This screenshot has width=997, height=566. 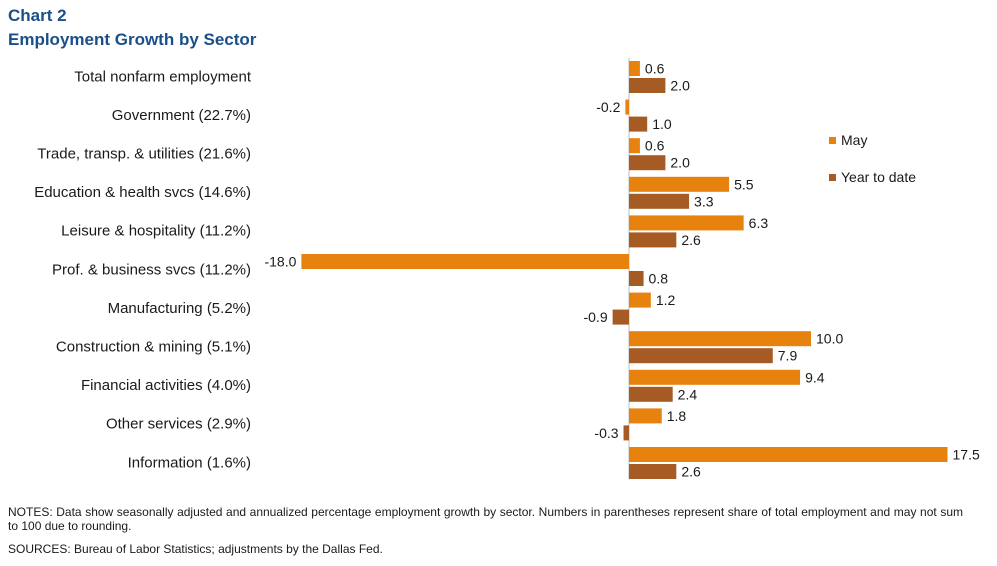 I want to click on category-label: Construction & mining (5.1%), so click(x=153, y=347).